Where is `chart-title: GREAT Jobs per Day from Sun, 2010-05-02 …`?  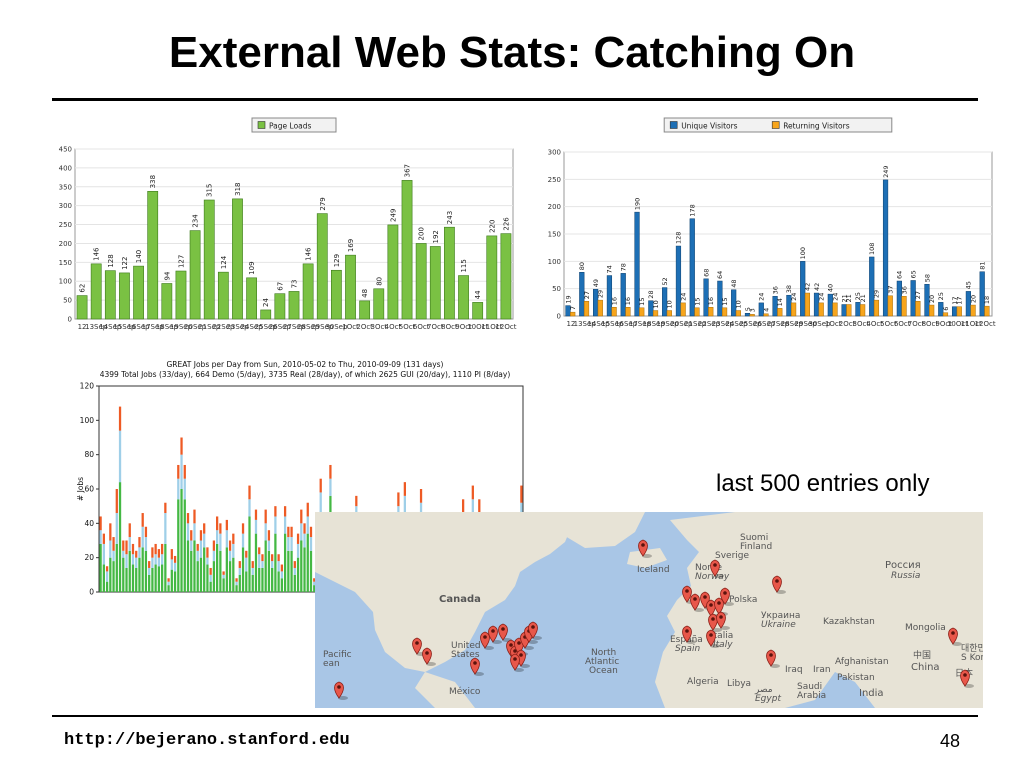 chart-title: GREAT Jobs per Day from Sun, 2010-05-02 … is located at coordinates (304, 364).